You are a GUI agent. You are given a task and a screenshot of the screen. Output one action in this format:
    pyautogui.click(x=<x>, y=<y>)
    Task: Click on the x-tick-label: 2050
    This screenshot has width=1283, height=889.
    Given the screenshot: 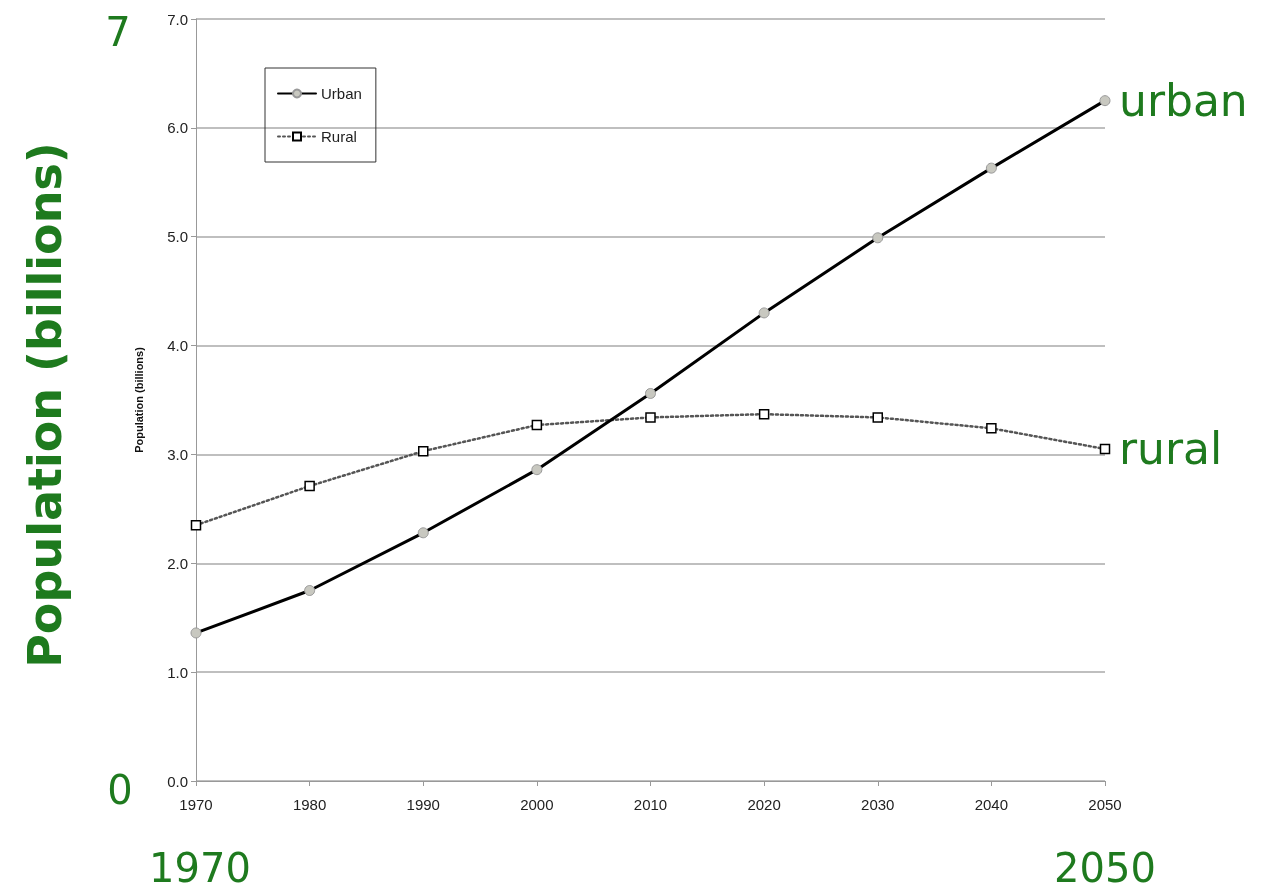 What is the action you would take?
    pyautogui.click(x=1105, y=804)
    